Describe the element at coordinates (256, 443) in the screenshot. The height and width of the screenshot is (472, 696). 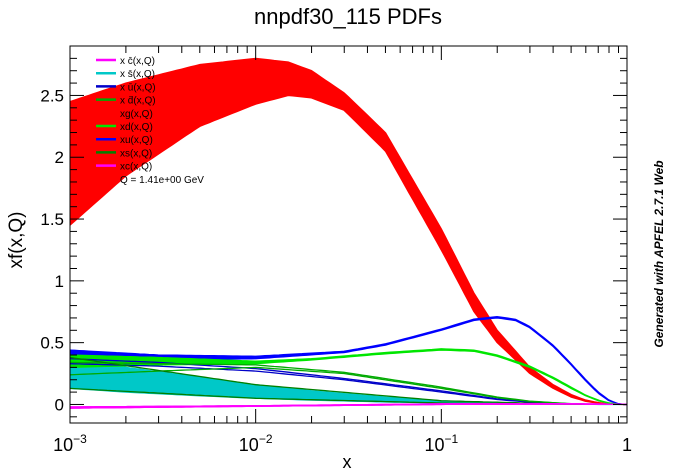
I see `x-tick-label: 10⁻²` at that location.